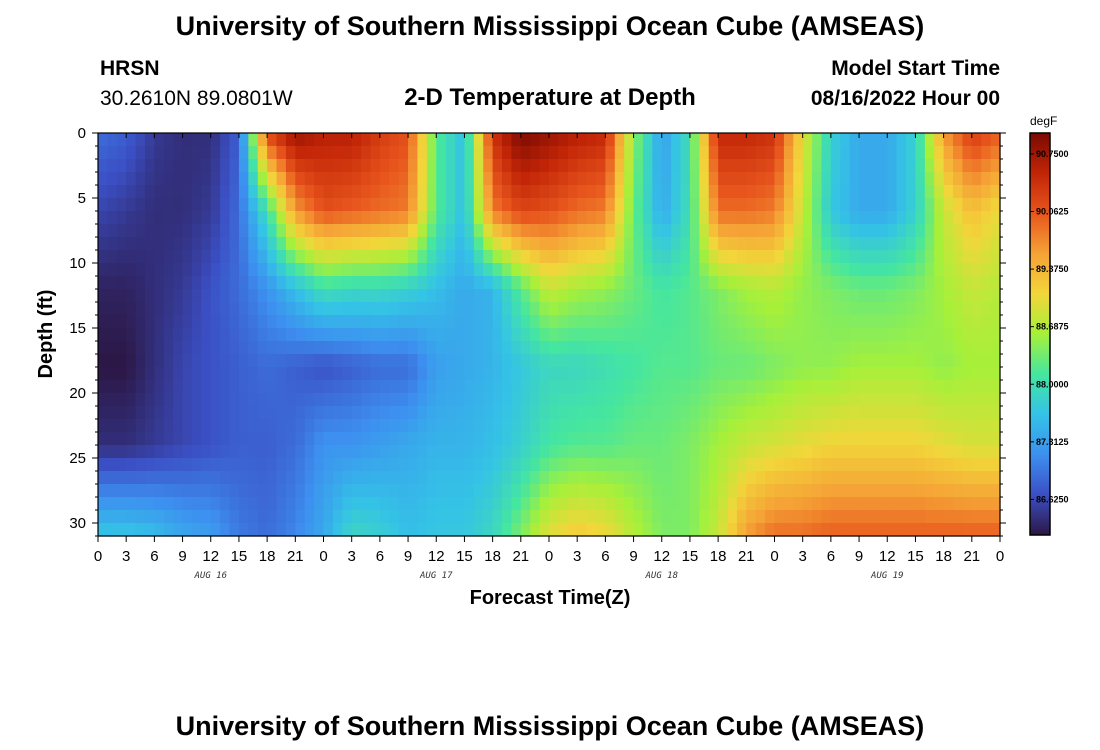 Image resolution: width=1100 pixels, height=750 pixels. I want to click on x-tick-label: 15, so click(915, 556).